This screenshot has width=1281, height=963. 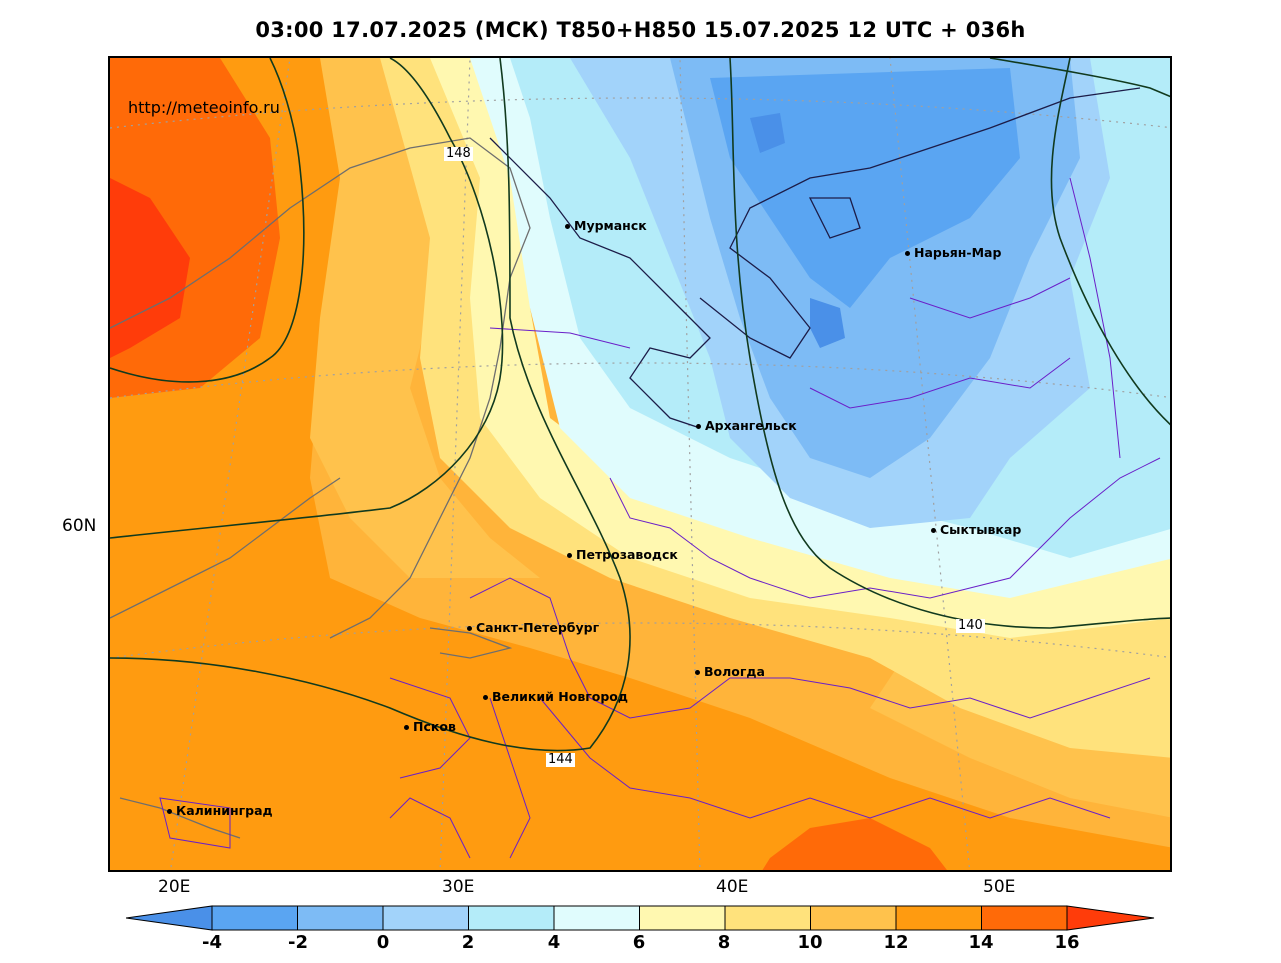 I want to click on city-petrozavodsk: Петрозаводск, so click(x=622, y=554).